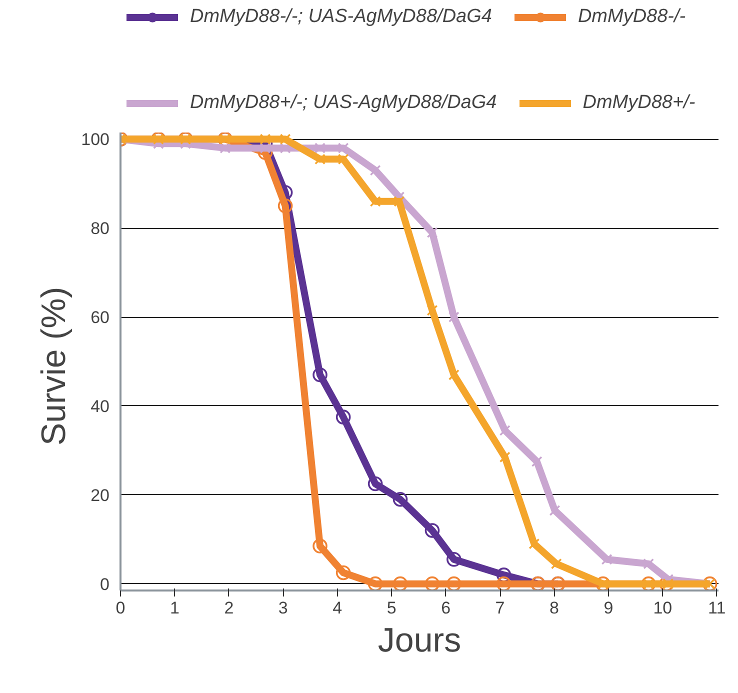  Describe the element at coordinates (229, 608) in the screenshot. I see `x-tick-label: 2` at that location.